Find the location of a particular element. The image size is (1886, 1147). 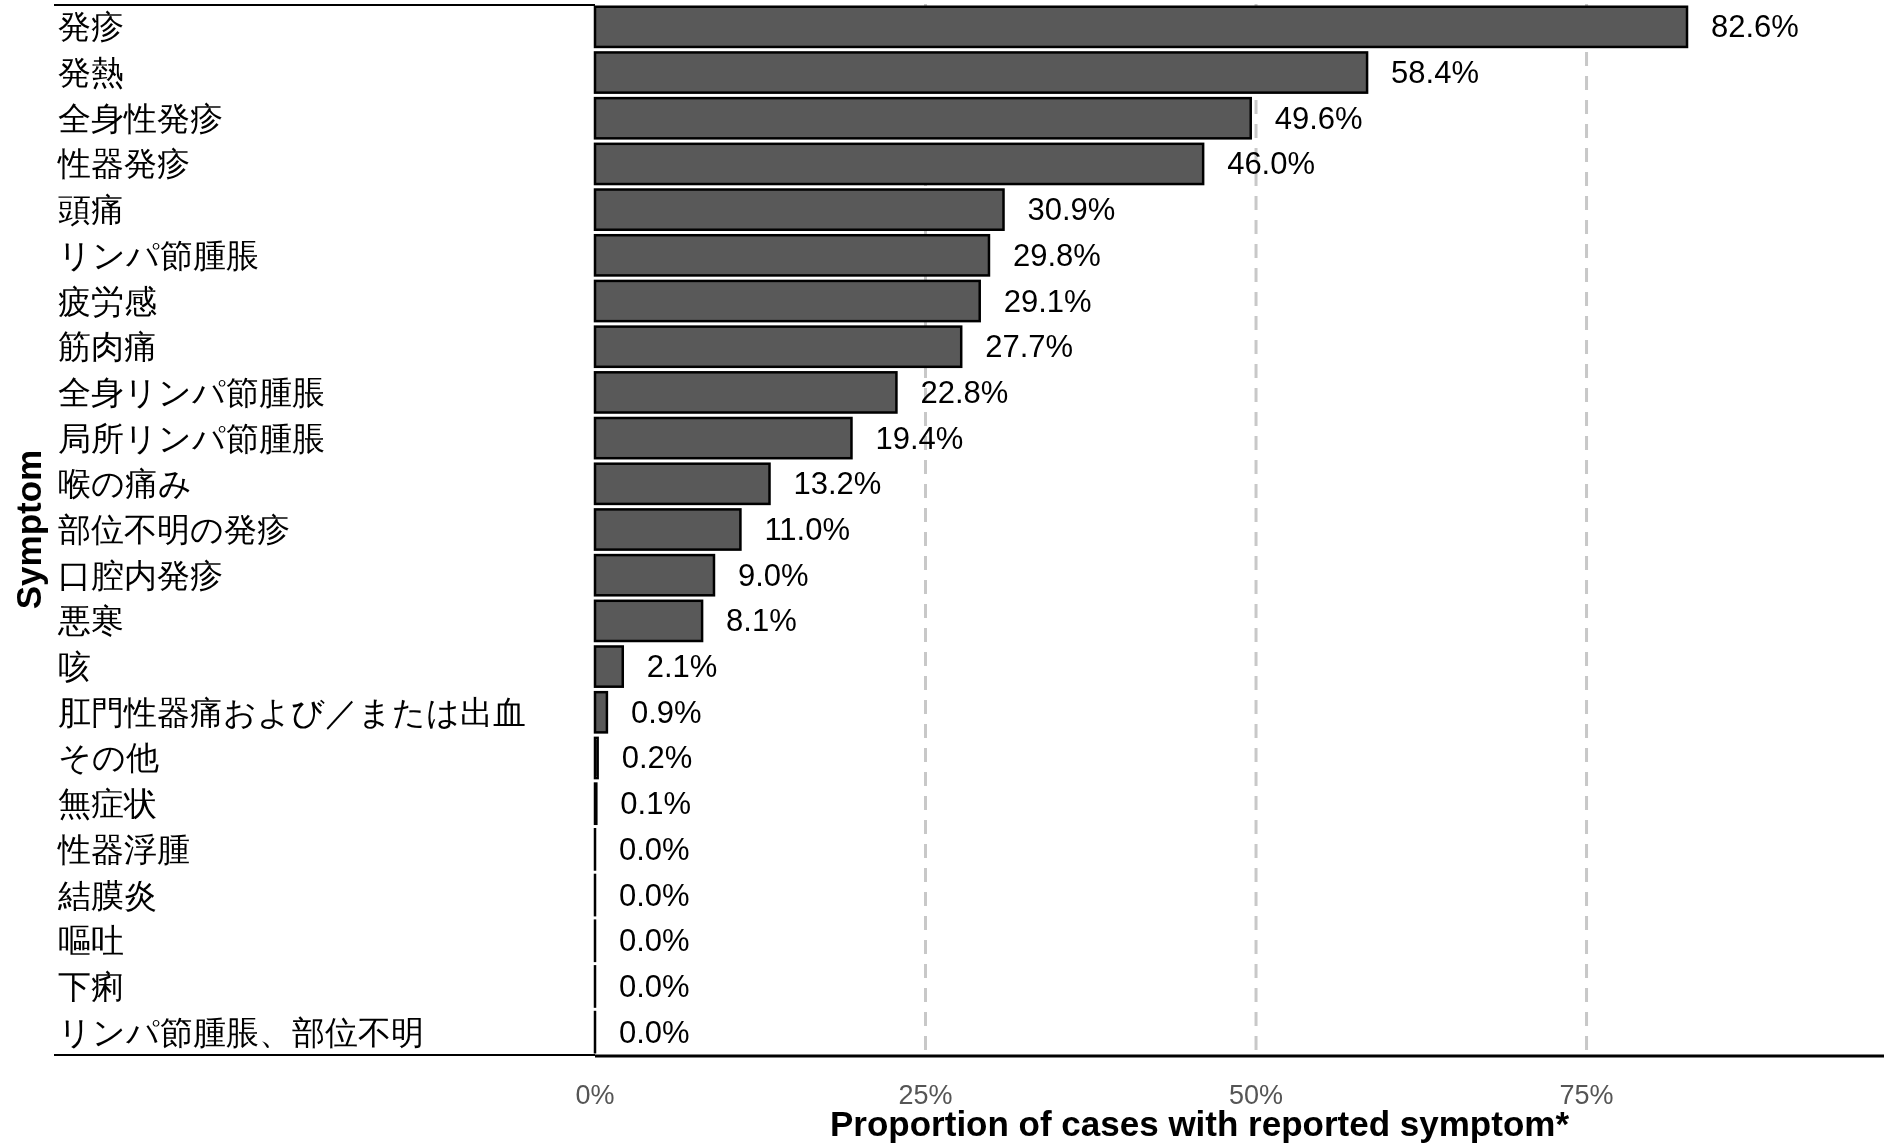

y-tick-label: 喉の痛み is located at coordinates (125, 484).